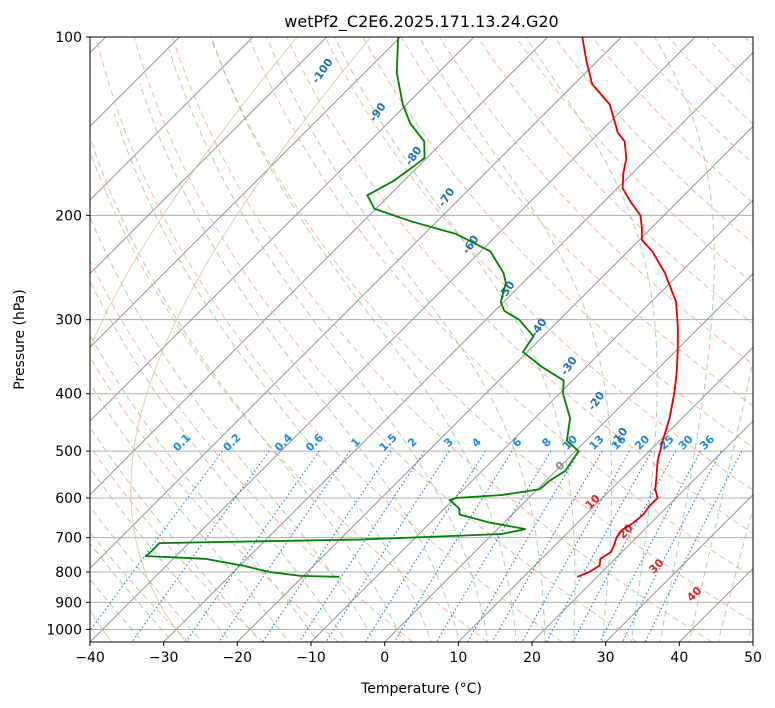 This screenshot has height=708, width=775. What do you see at coordinates (68, 539) in the screenshot?
I see `y-tick-label: 700` at bounding box center [68, 539].